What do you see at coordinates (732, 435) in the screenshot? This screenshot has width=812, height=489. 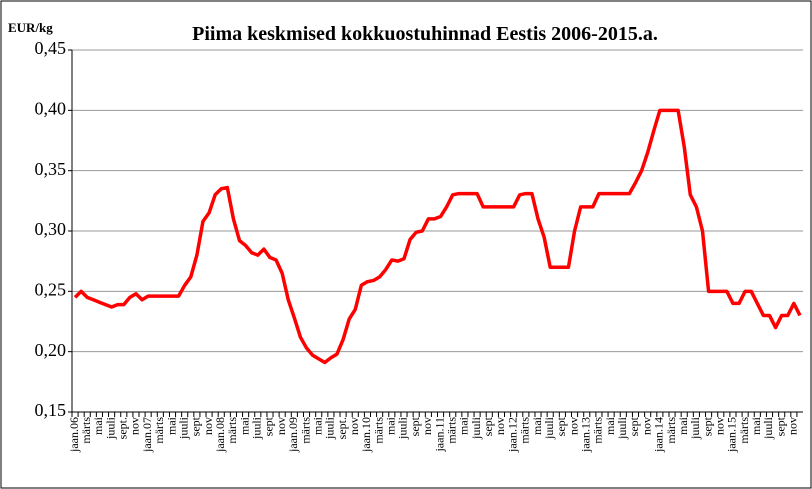 I see `x-tick-label: jaan.15` at bounding box center [732, 435].